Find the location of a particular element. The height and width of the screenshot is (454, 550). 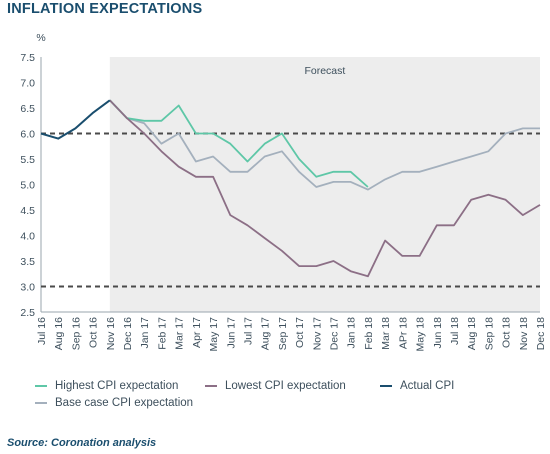

y-axis-label: % is located at coordinates (40, 38).